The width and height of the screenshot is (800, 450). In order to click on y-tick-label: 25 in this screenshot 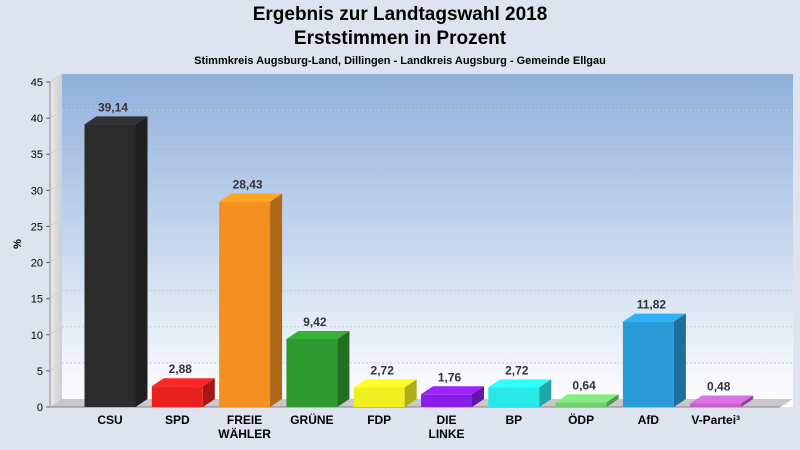, I will do `click(37, 227)`.